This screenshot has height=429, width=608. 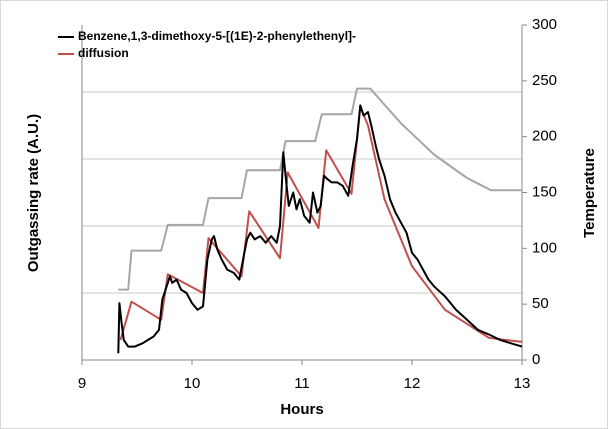 I want to click on legend-label: diffusion, so click(x=103, y=53).